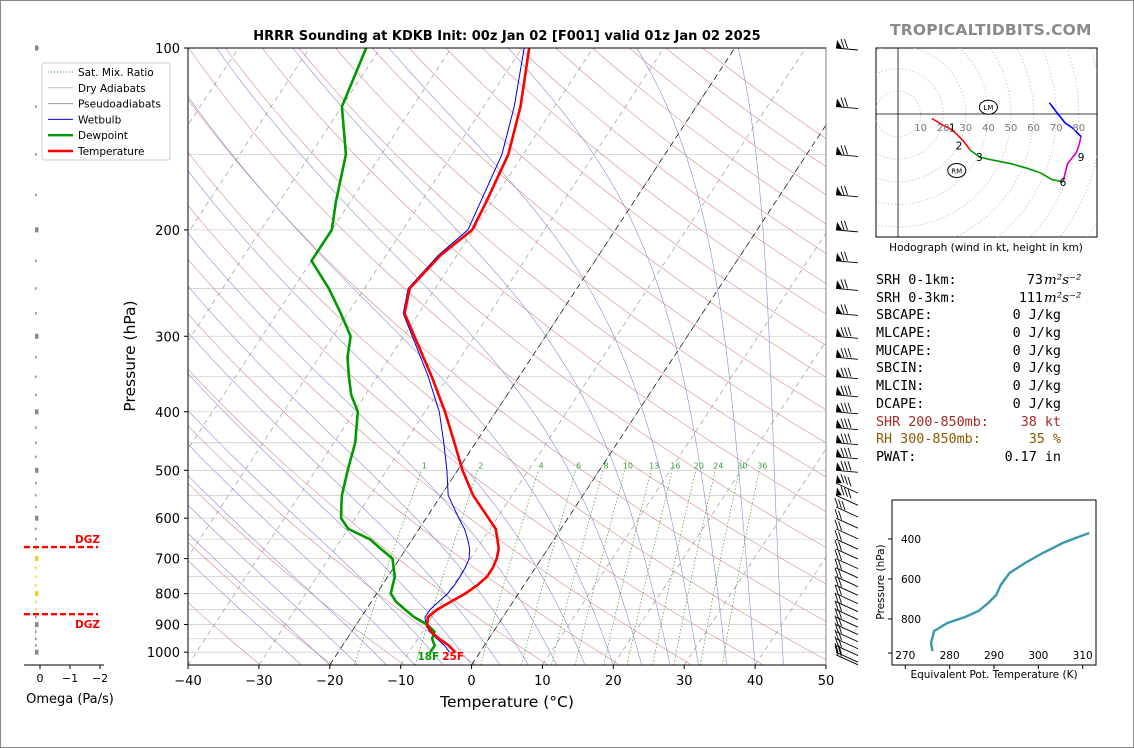  I want to click on hodo-ring-label: 60, so click(1033, 128).